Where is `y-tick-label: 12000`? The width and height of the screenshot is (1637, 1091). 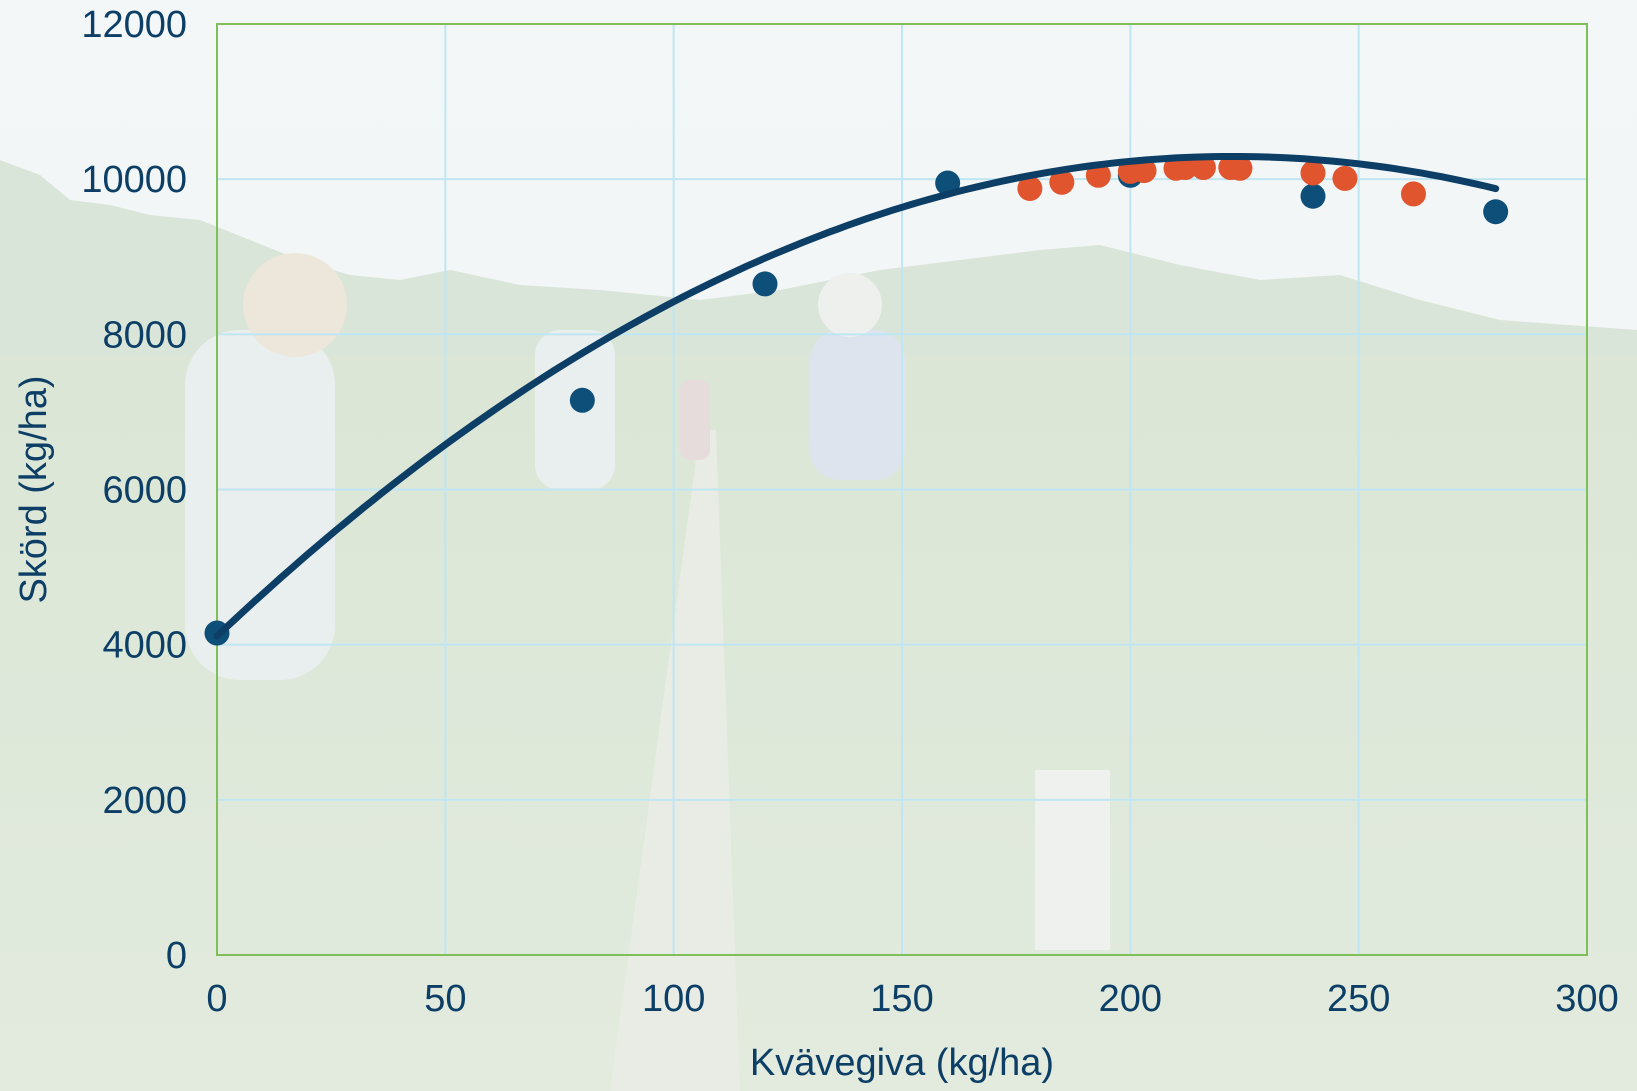
y-tick-label: 12000 is located at coordinates (134, 25).